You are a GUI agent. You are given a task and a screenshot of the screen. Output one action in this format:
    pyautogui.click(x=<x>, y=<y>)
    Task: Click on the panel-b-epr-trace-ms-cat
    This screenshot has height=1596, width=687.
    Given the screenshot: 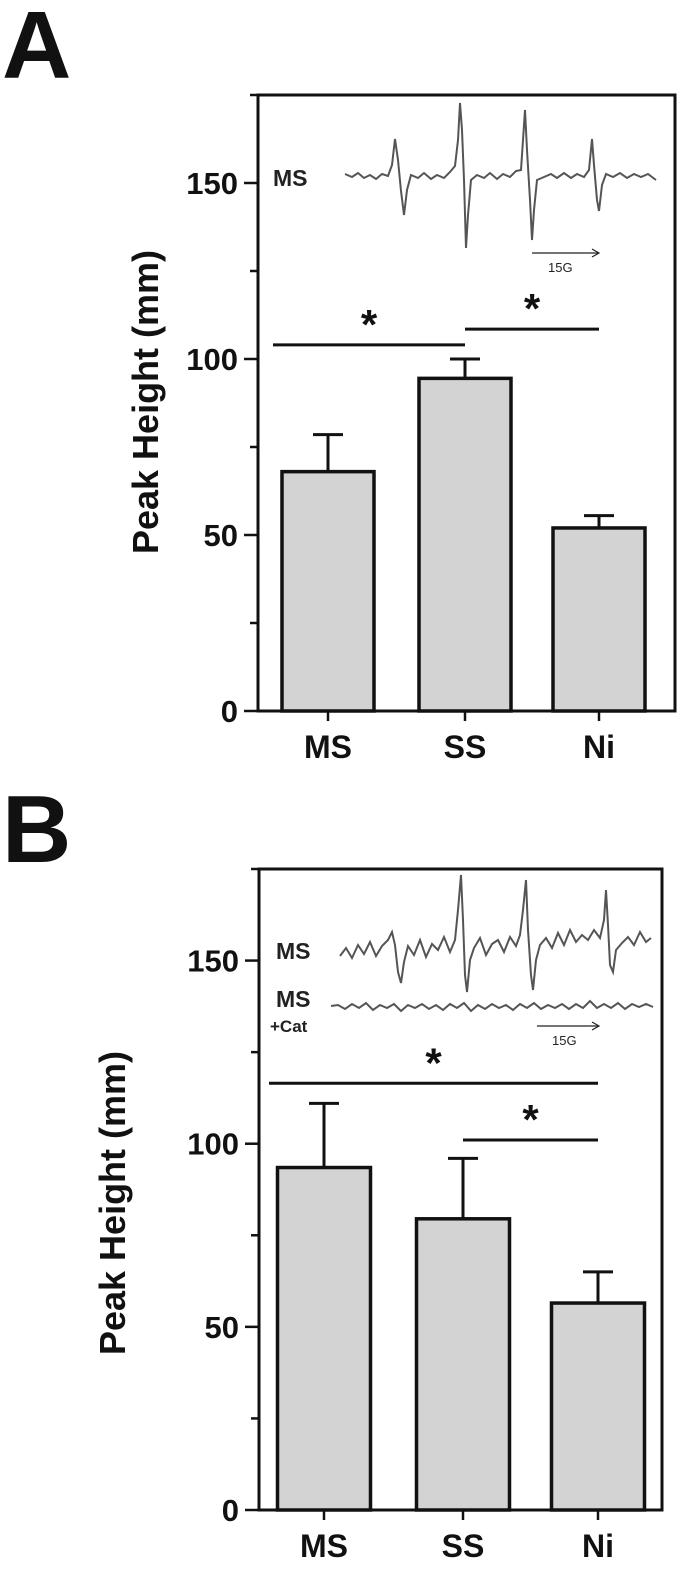 What is the action you would take?
    pyautogui.click(x=492, y=1006)
    